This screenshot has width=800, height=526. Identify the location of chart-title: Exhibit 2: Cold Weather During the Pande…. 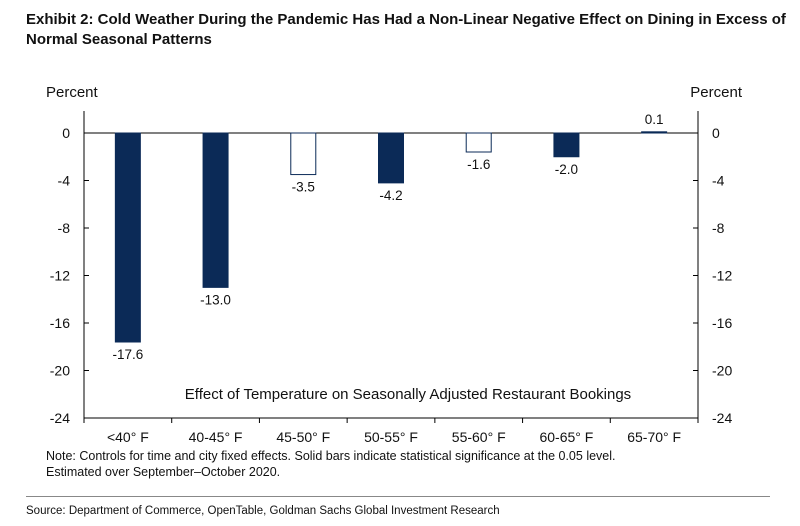
(406, 29).